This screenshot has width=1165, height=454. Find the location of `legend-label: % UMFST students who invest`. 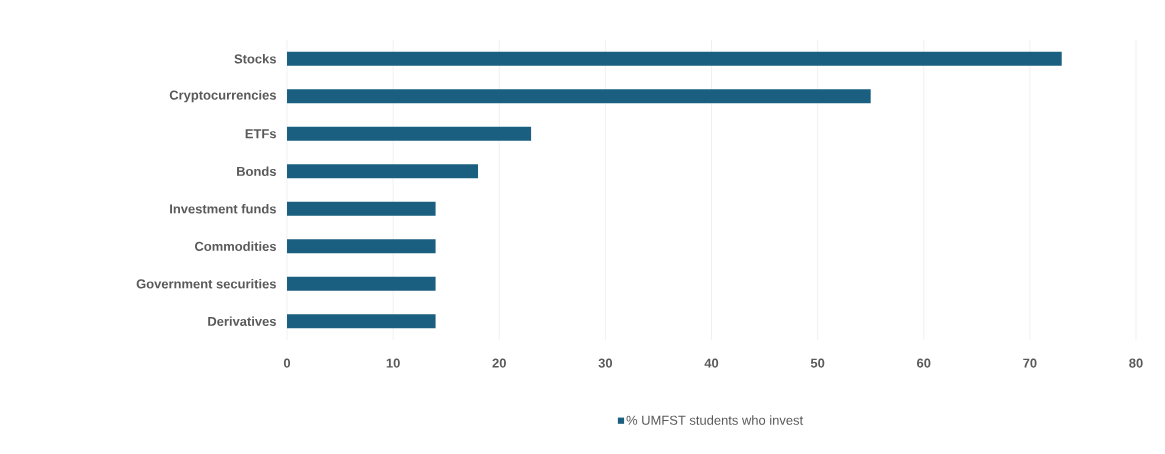

legend-label: % UMFST students who invest is located at coordinates (715, 420).